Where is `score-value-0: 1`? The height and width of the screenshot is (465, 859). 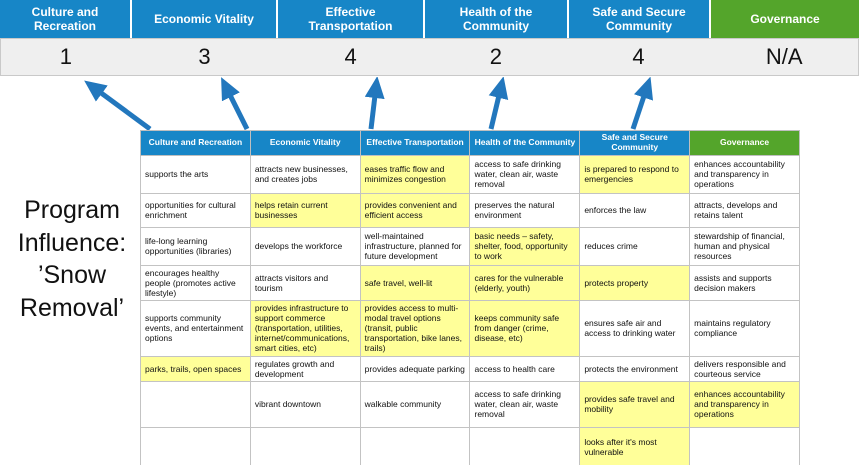
score-value-0: 1 is located at coordinates (65, 56).